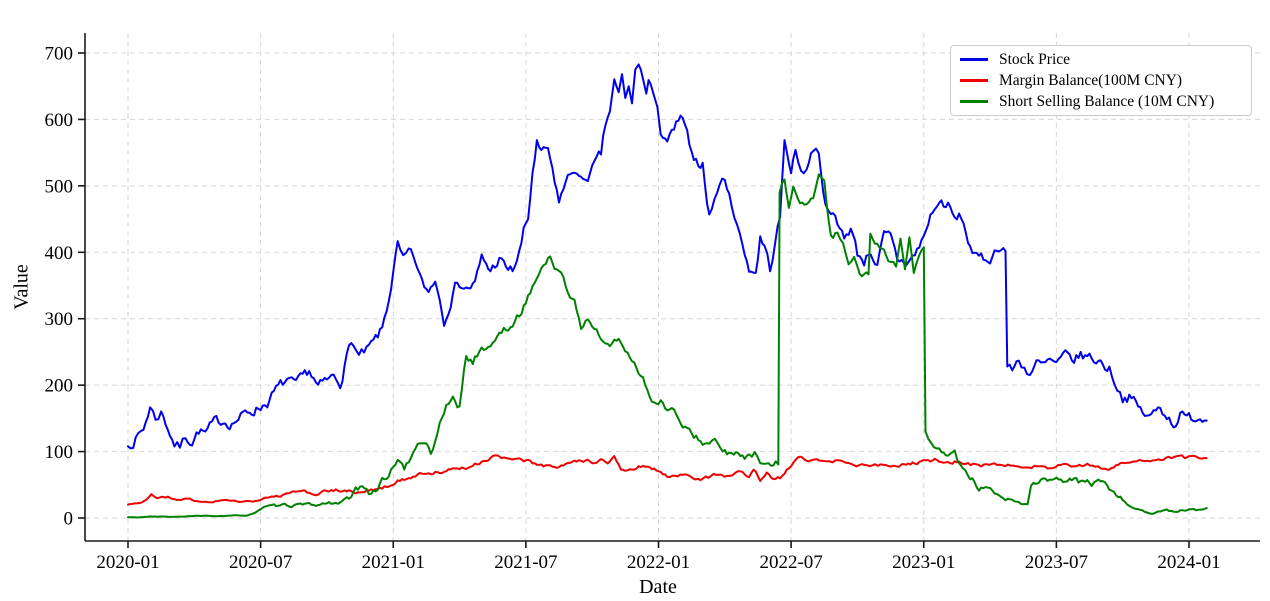 This screenshot has height=601, width=1270. Describe the element at coordinates (59, 452) in the screenshot. I see `y-tick-label: 100` at that location.